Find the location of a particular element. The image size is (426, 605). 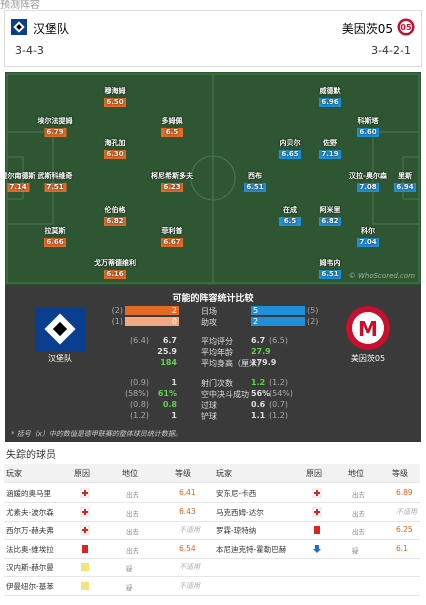

table-row: 法比奥-维埃拉 出去 6.54 本尼迪克特-霍勒巴赫 疑 6.1 is located at coordinates (212, 549).